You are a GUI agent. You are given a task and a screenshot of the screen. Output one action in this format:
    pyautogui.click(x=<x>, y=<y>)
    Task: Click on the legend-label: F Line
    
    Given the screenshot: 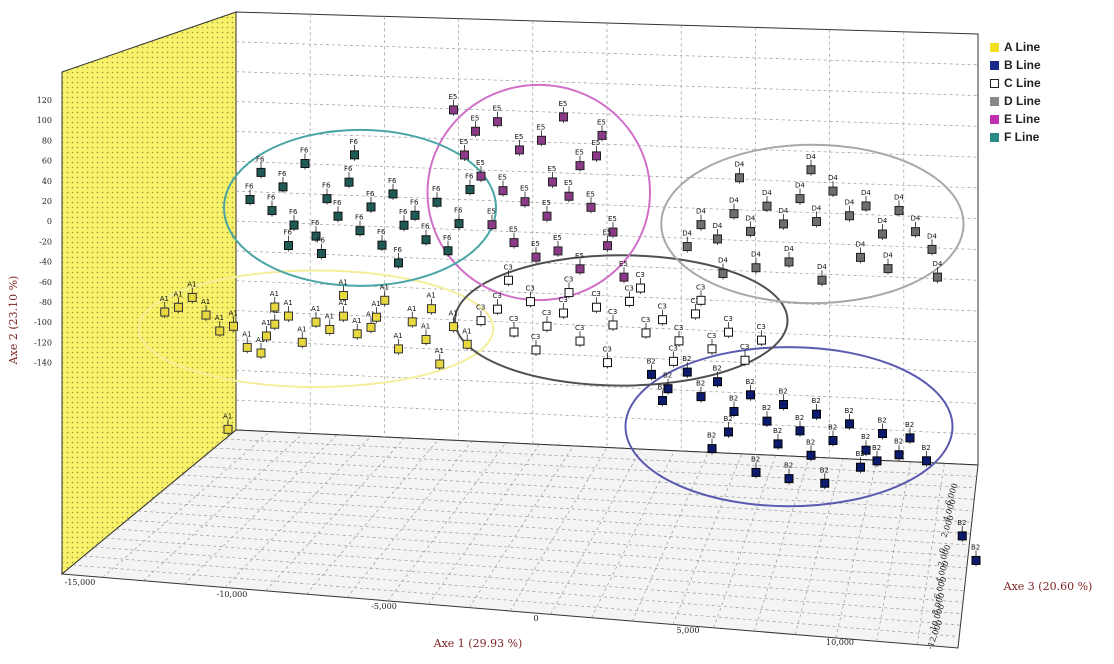 What is the action you would take?
    pyautogui.click(x=1022, y=137)
    